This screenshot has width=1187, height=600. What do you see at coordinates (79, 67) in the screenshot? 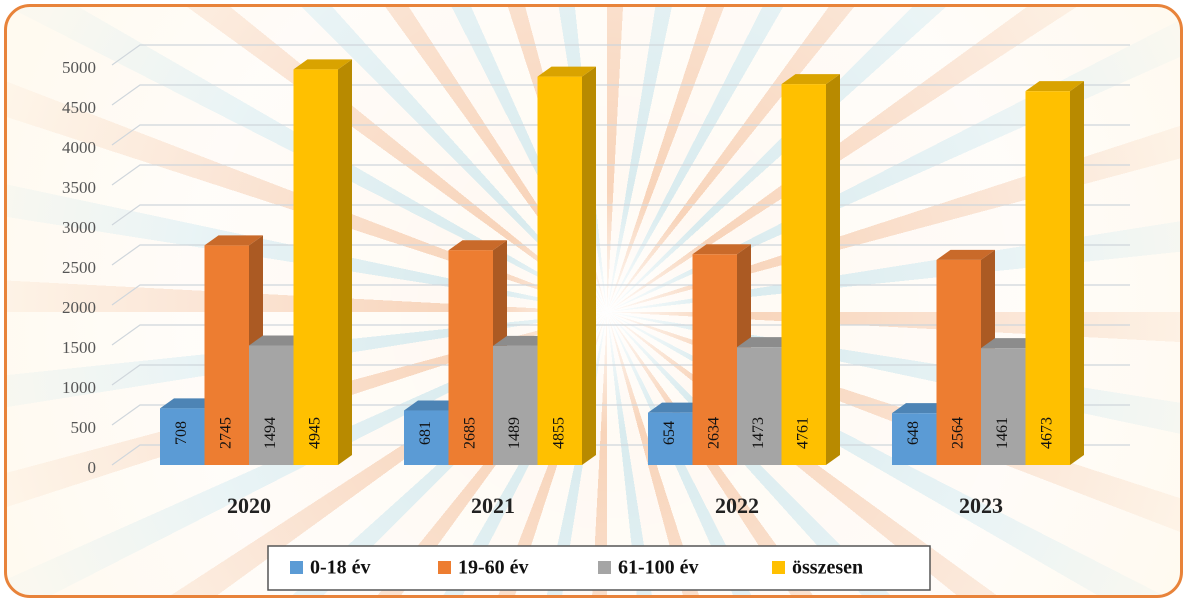
I see `y-tick-label: 5000` at bounding box center [79, 67].